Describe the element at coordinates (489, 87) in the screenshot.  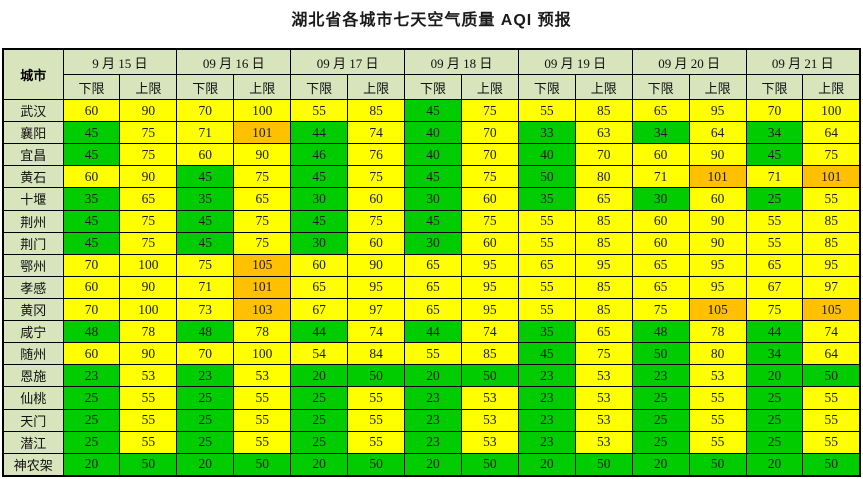
I see `upper-limit-header-4: 上限` at that location.